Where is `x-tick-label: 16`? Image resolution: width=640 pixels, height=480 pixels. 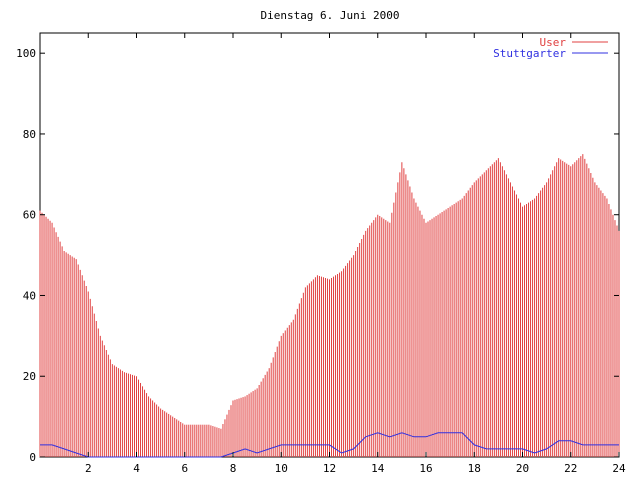
x-tick-label: 16 is located at coordinates (425, 468).